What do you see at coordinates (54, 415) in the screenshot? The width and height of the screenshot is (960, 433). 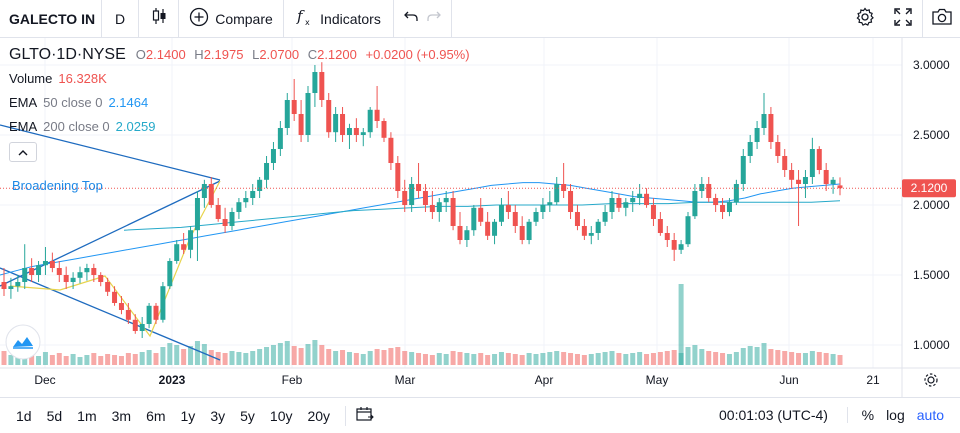 I see `range-button-5d: 5d` at bounding box center [54, 415].